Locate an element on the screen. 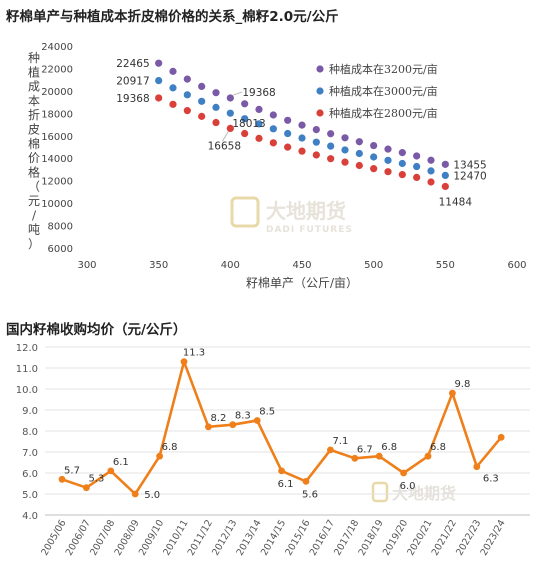  data-label: 20917 is located at coordinates (132, 82).